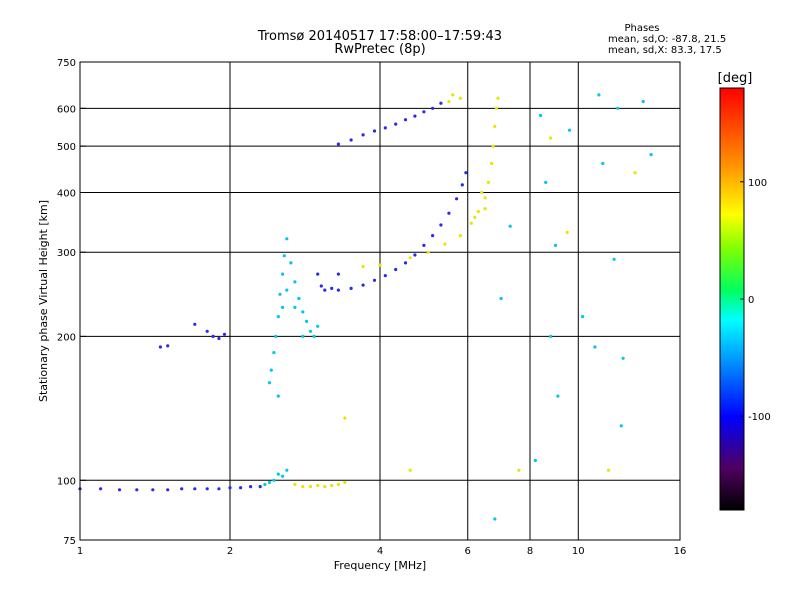 This screenshot has height=600, width=800. What do you see at coordinates (751, 300) in the screenshot?
I see `colorbar-tick-label: 0` at bounding box center [751, 300].